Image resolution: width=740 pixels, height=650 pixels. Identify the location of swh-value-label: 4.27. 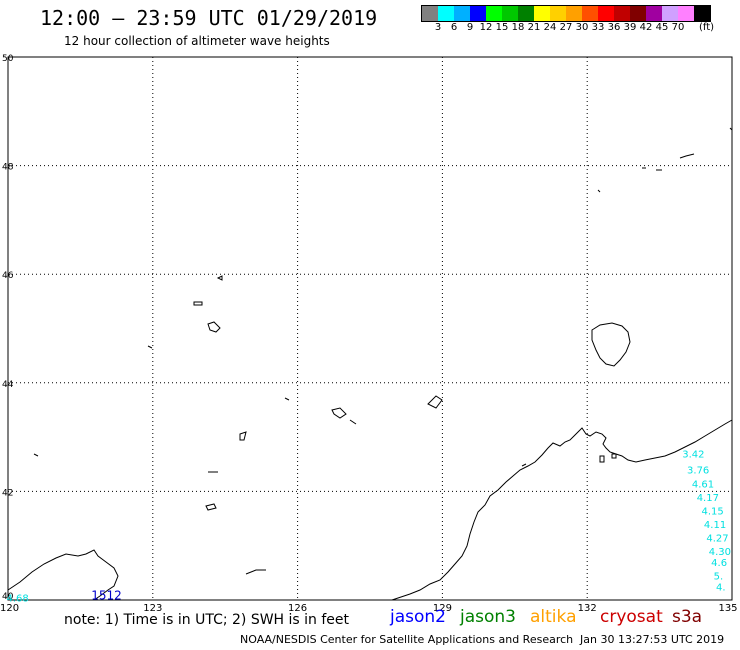
(717, 539).